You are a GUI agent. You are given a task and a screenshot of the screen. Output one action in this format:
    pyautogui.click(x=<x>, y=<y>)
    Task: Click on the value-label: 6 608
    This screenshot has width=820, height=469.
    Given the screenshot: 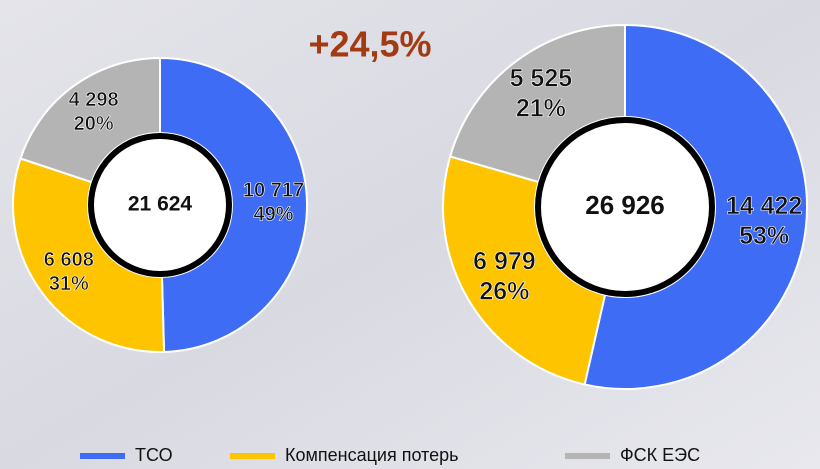 What is the action you would take?
    pyautogui.click(x=69, y=260)
    